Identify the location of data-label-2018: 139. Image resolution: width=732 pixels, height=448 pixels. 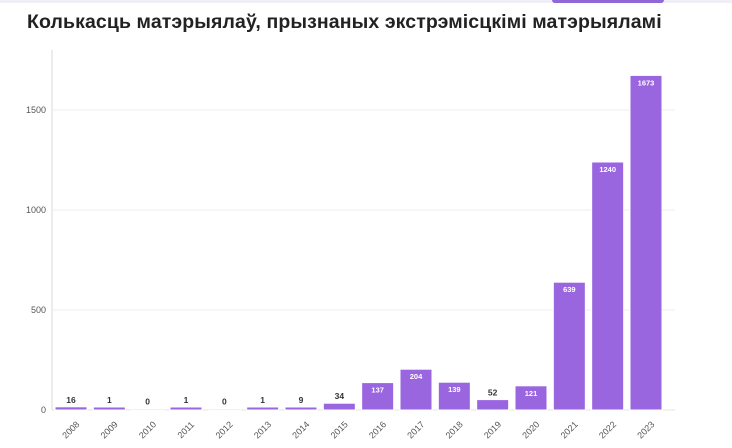
(454, 389).